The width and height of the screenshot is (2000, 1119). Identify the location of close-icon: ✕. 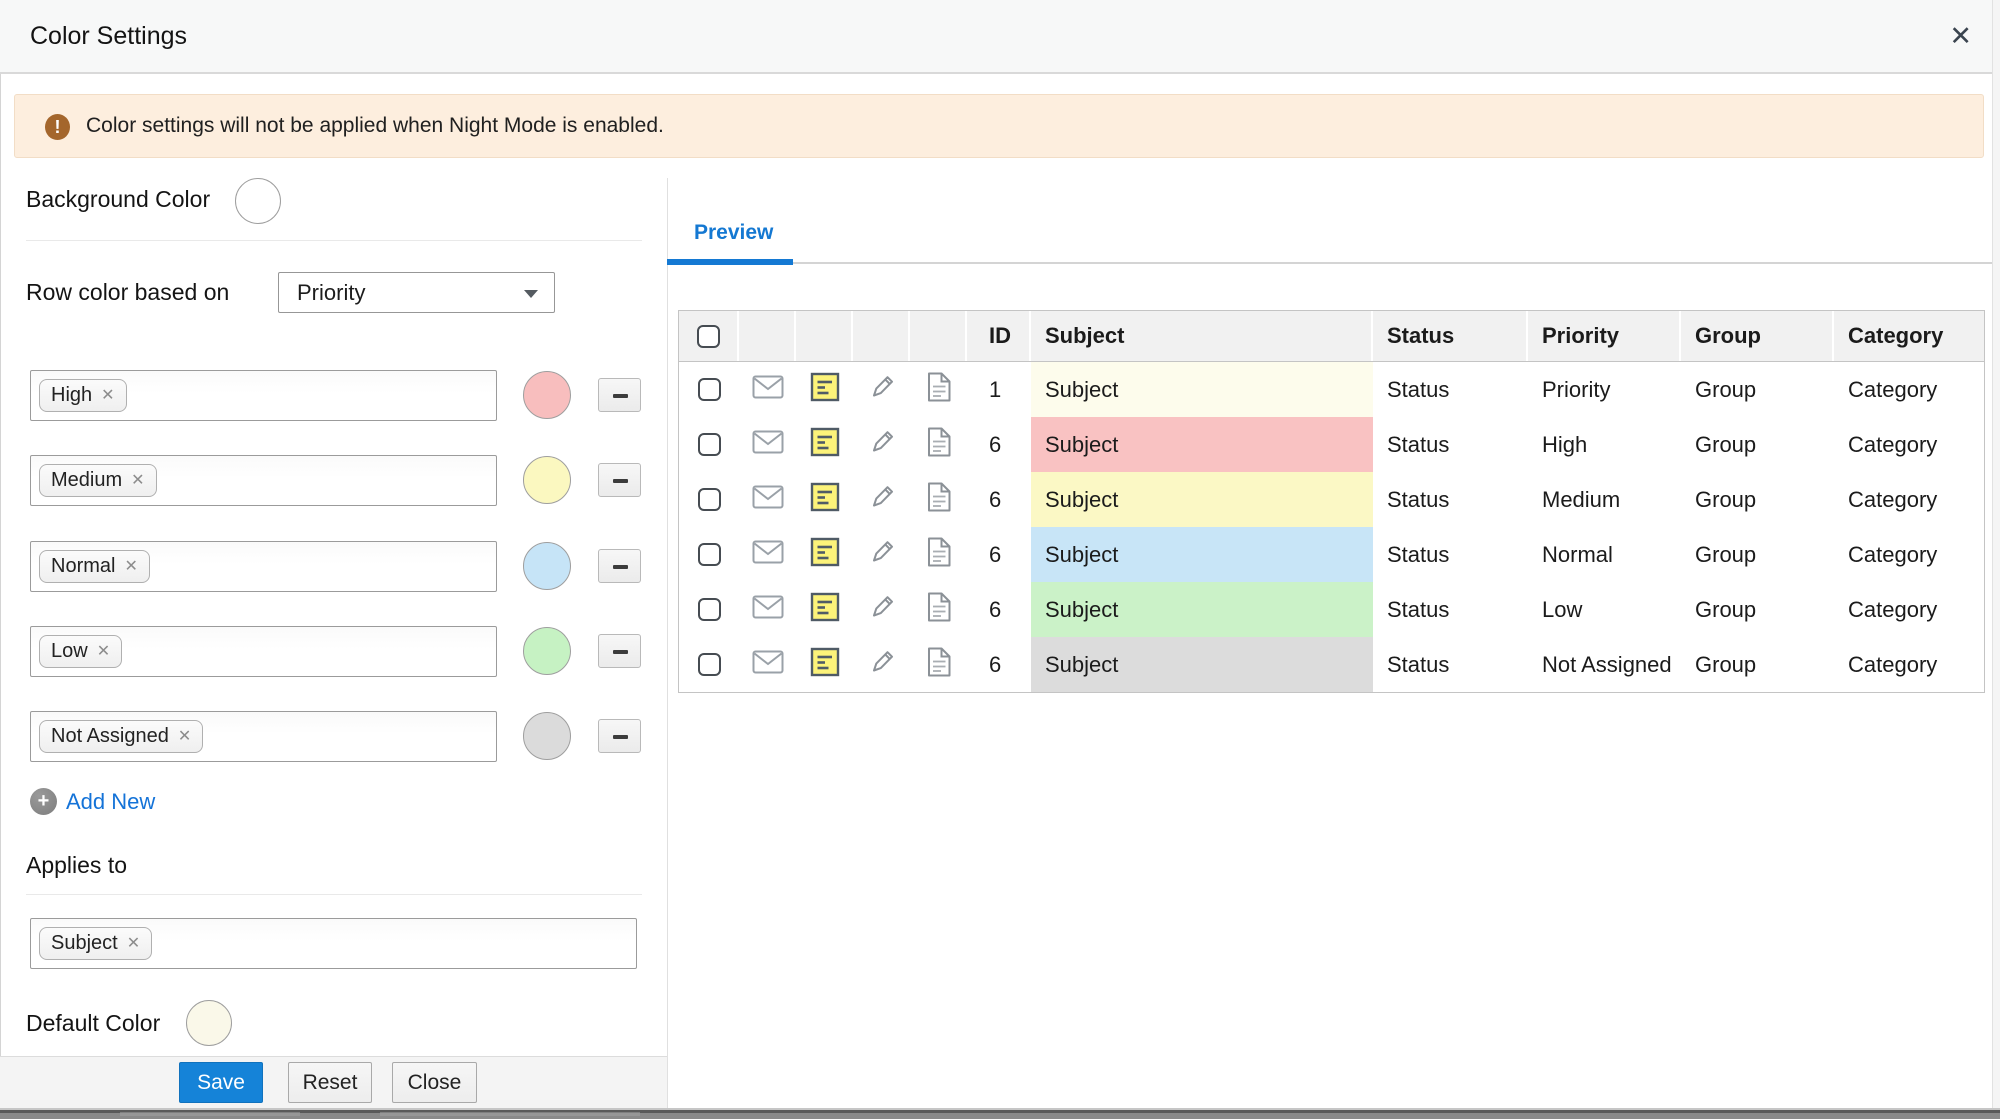
(1960, 36).